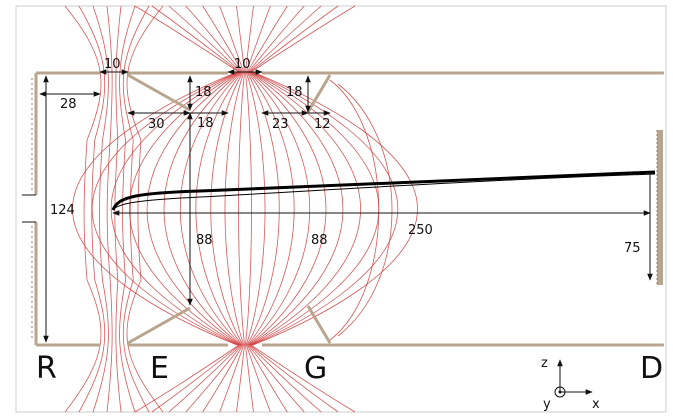 This screenshot has width=673, height=418. I want to click on ion-trajectory-lower, so click(384, 192).